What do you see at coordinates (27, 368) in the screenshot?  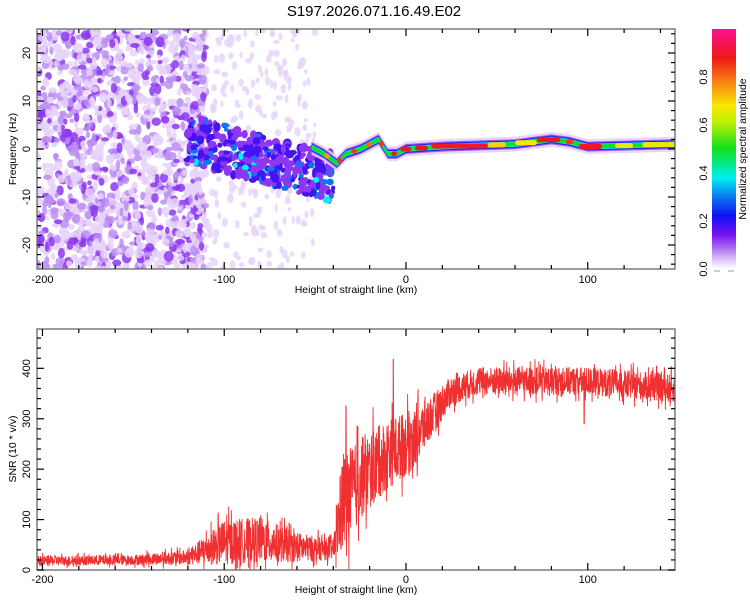 I see `y-tick-label: 400` at bounding box center [27, 368].